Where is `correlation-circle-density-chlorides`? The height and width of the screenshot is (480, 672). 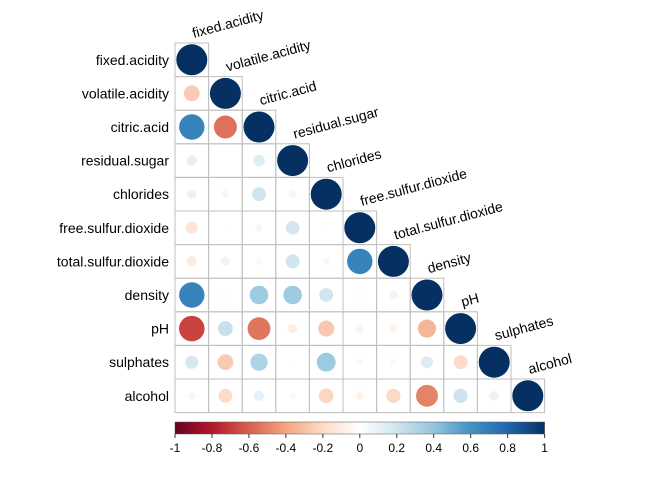
correlation-circle-density-chlorides is located at coordinates (326, 295).